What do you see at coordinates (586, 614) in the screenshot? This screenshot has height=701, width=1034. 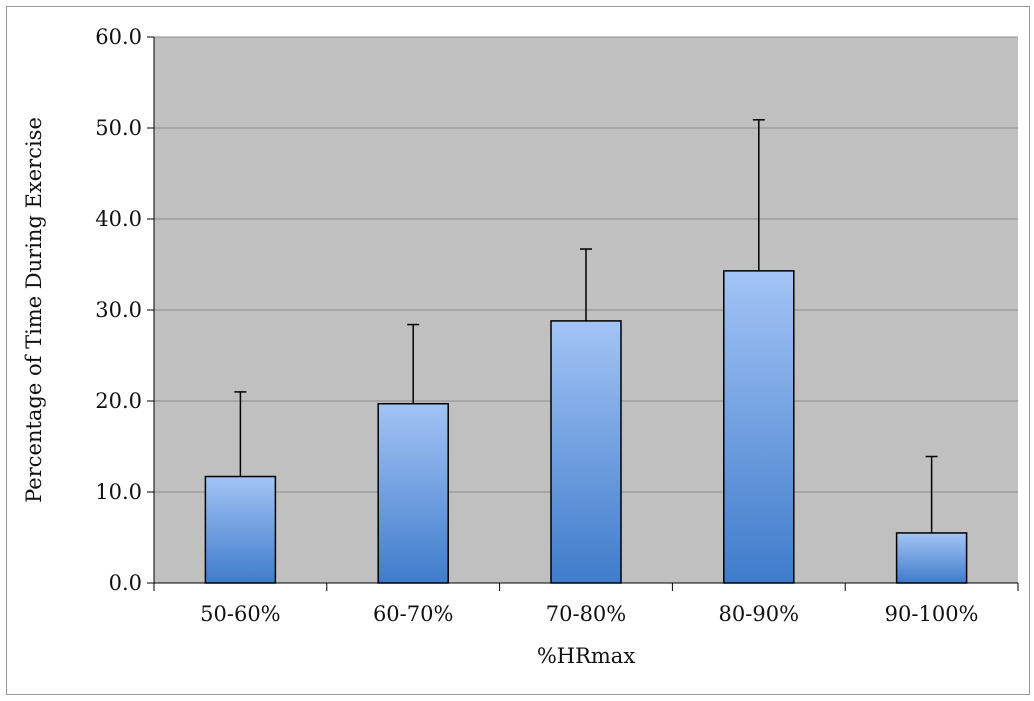 I see `x-tick-label: 70-80%` at bounding box center [586, 614].